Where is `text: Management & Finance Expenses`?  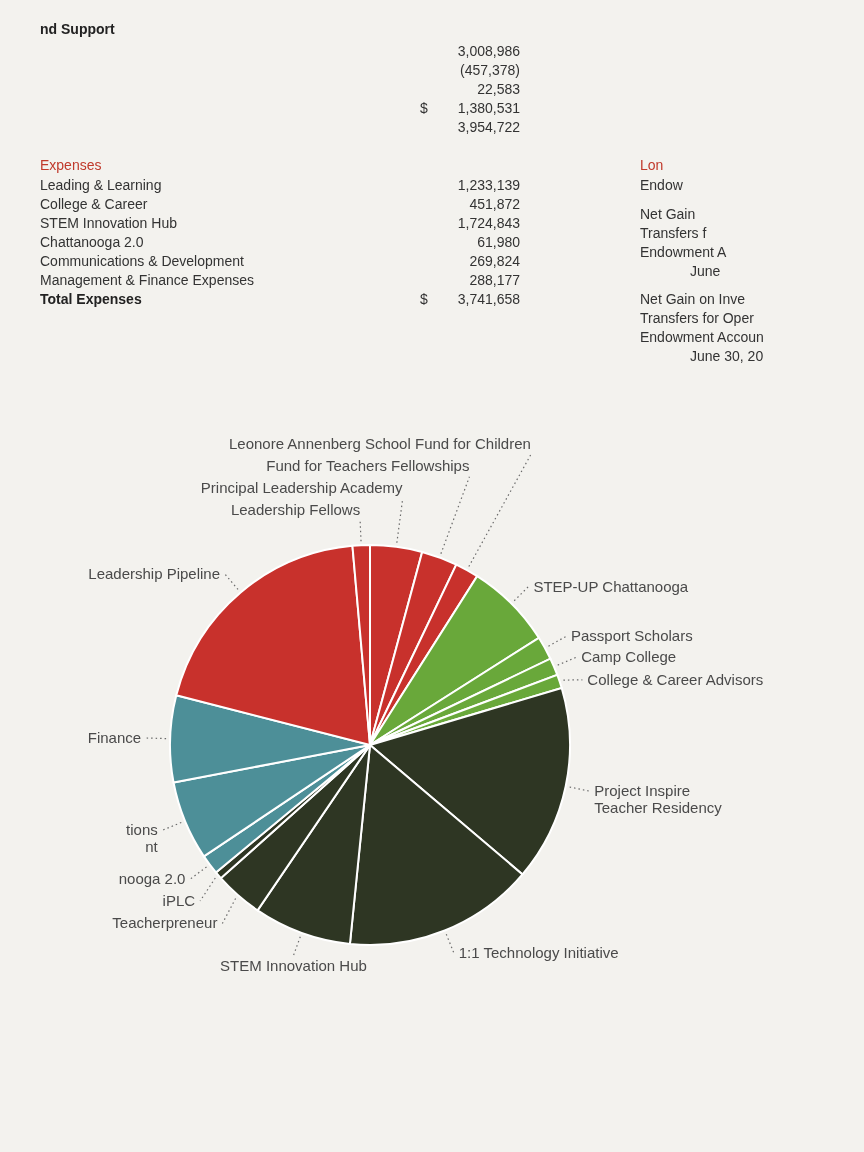
text: Management & Finance Expenses is located at coordinates (147, 280).